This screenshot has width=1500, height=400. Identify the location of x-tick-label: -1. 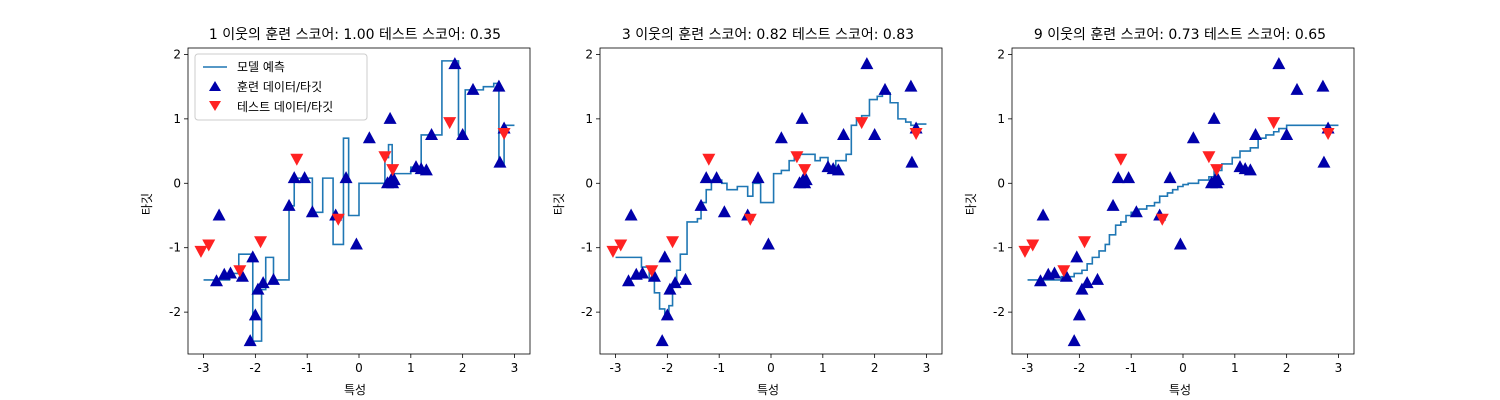
(1131, 368).